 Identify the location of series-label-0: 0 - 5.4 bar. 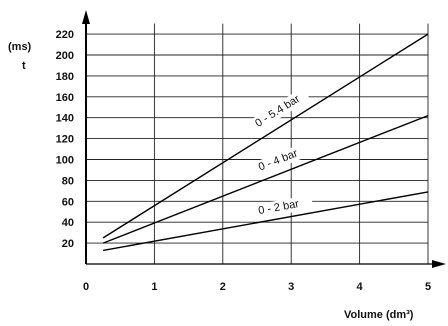
(277, 111).